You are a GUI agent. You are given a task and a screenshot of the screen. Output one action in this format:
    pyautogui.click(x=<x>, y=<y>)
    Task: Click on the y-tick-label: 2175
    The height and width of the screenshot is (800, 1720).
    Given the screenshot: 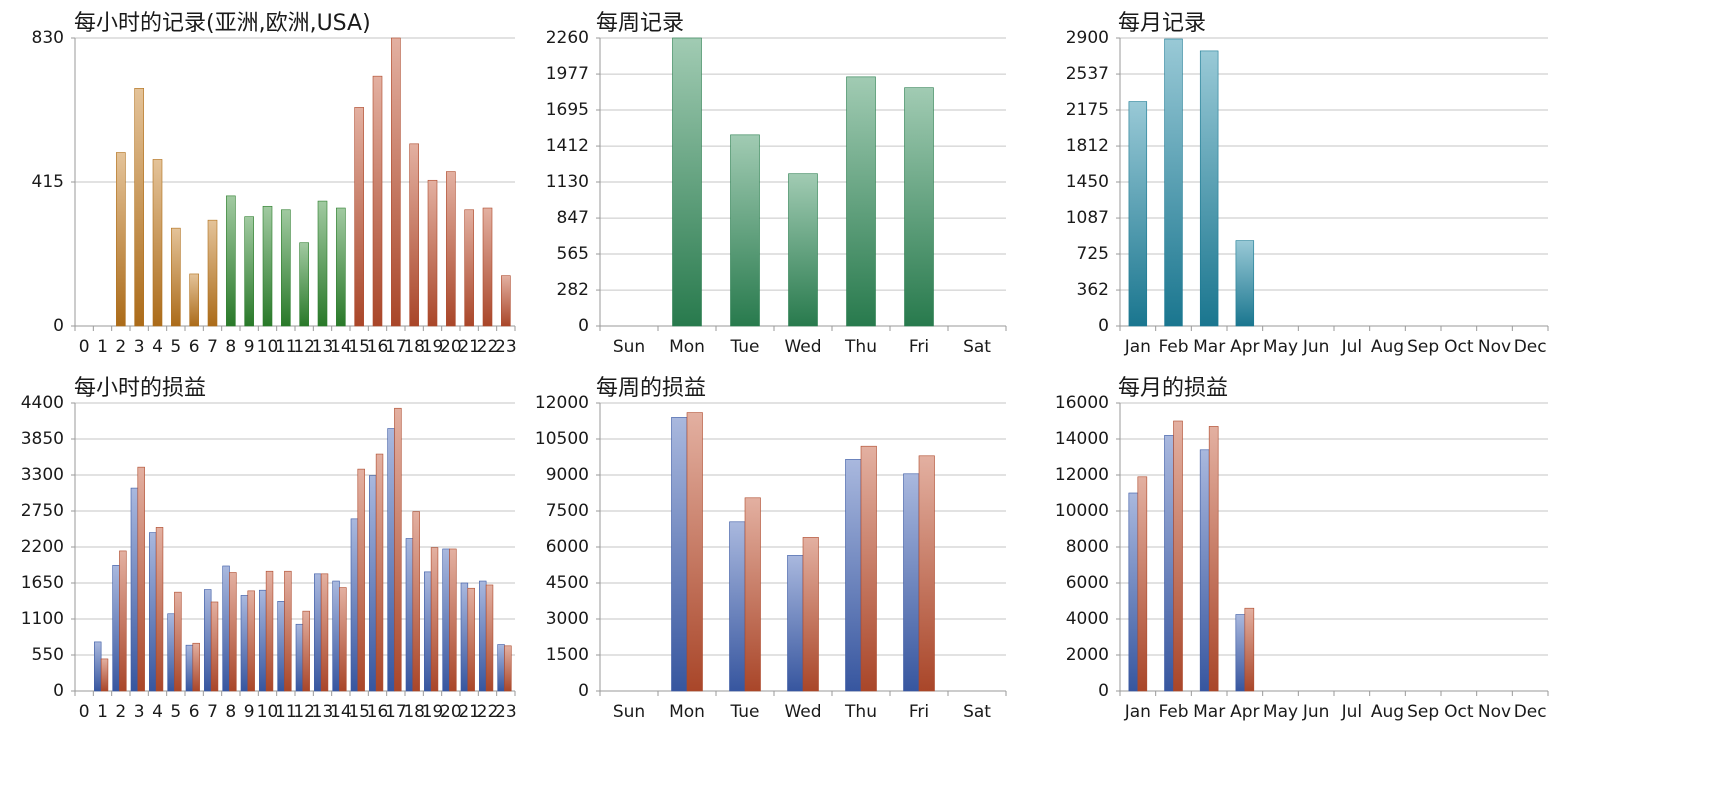 What is the action you would take?
    pyautogui.click(x=1087, y=110)
    